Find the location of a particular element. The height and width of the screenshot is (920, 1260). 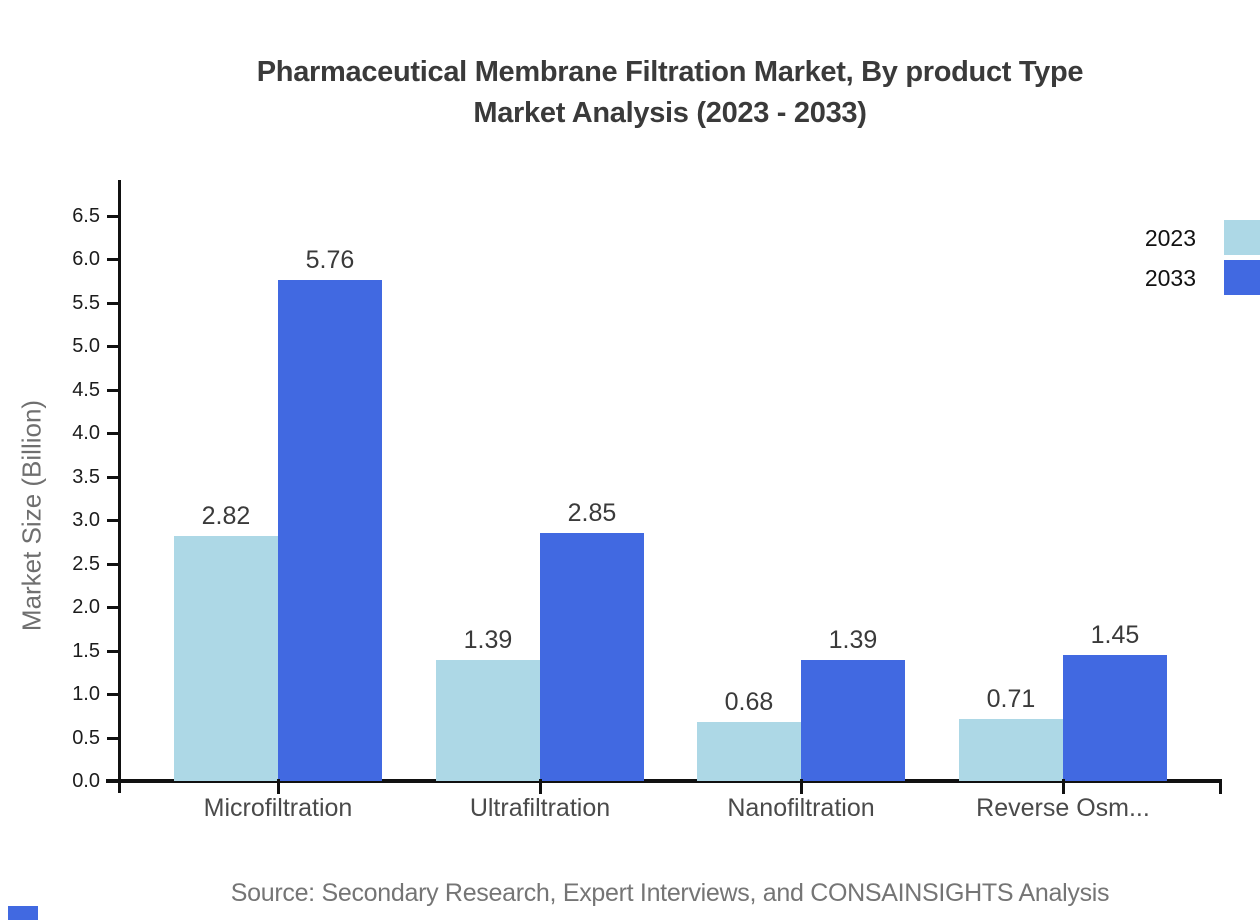

legend-swatch-2033 is located at coordinates (1242, 277).